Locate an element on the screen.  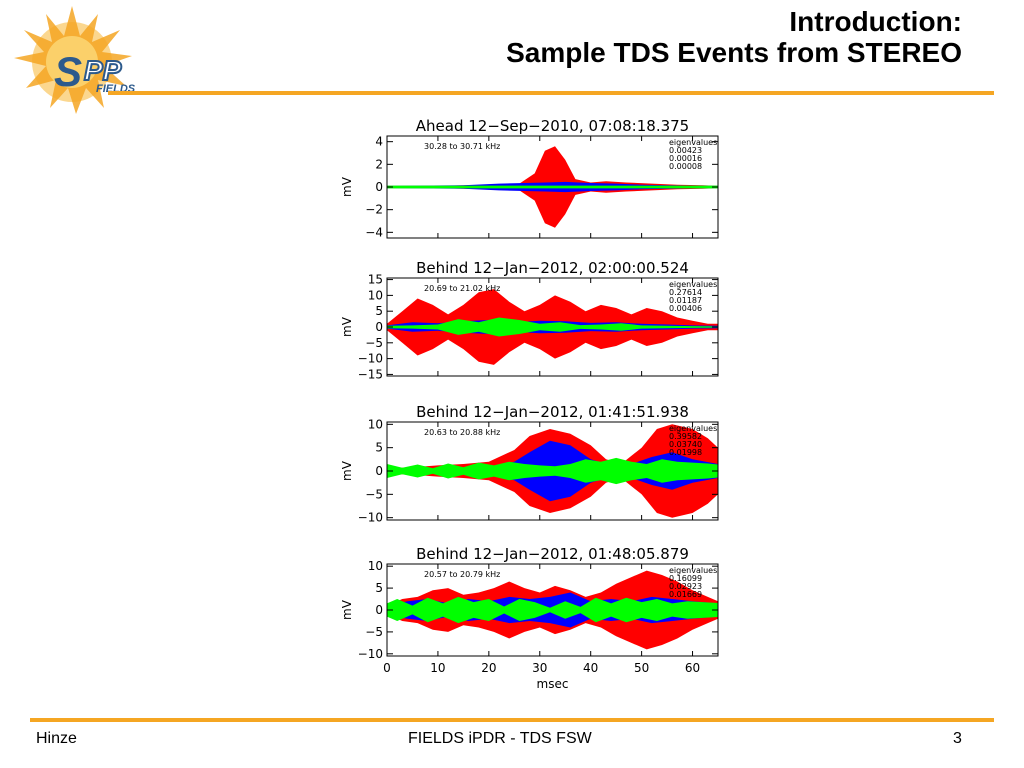
x-tick-label: 50 is located at coordinates (641, 668).